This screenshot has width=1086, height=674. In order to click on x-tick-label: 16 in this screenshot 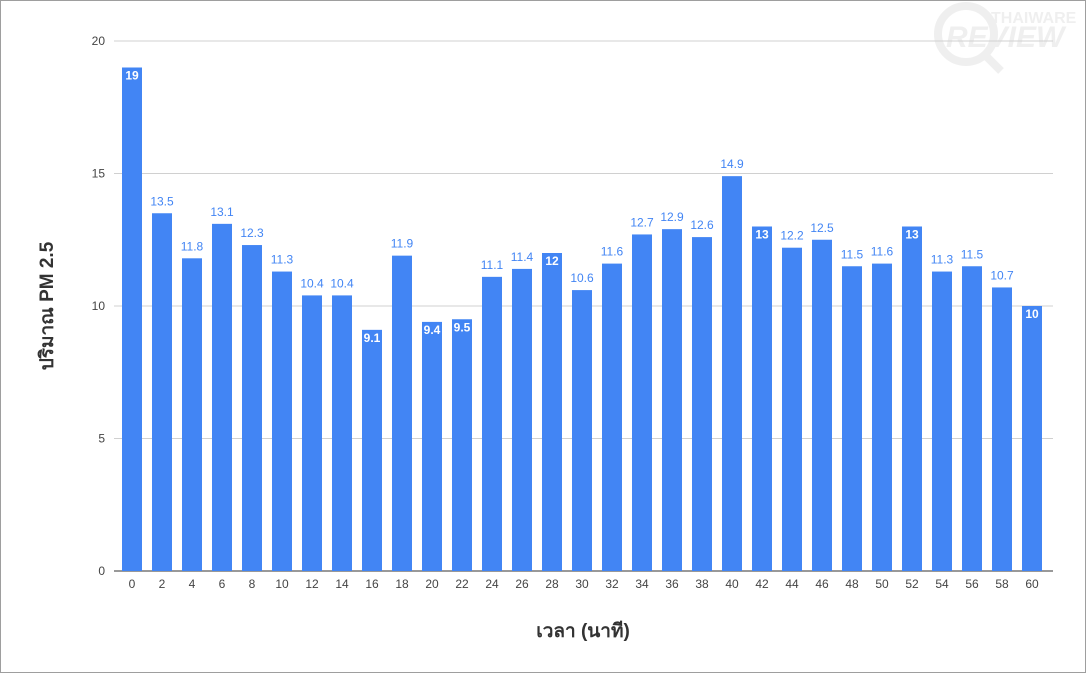, I will do `click(372, 584)`.